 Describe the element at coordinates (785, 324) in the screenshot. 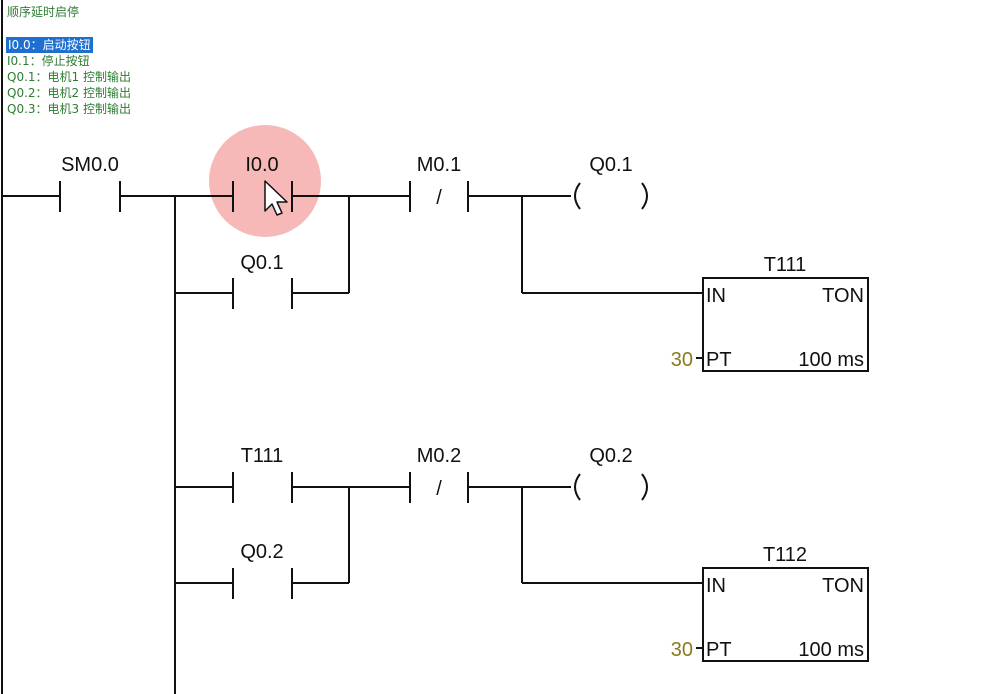

I see `timer-box-t111` at that location.